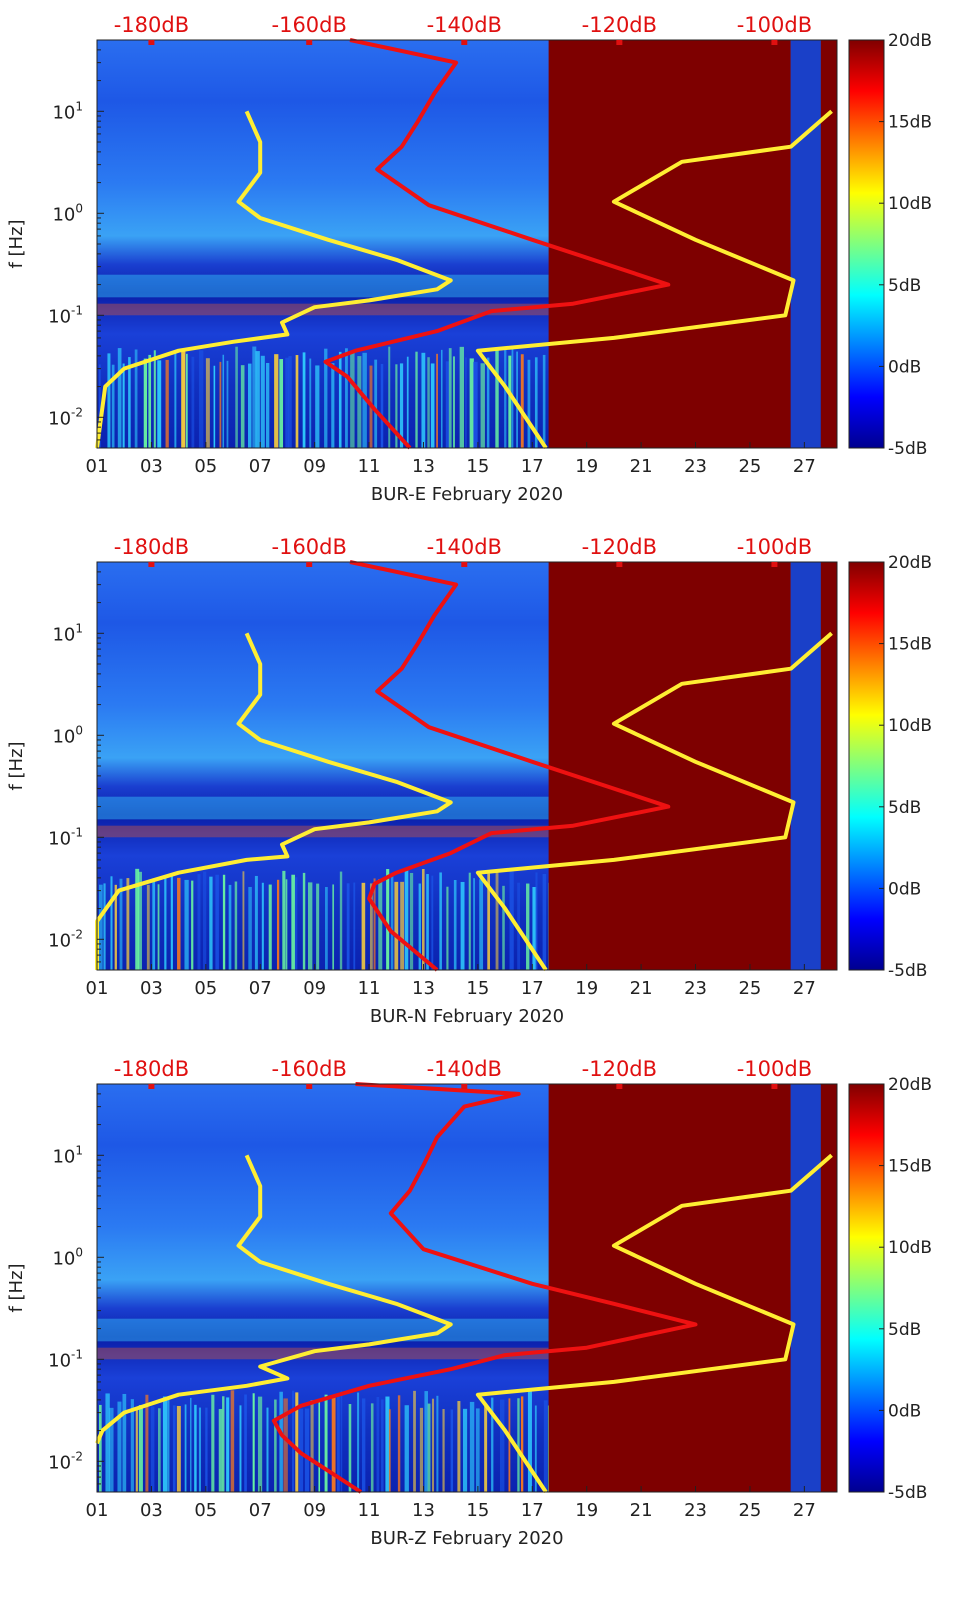 This screenshot has width=962, height=1599. Describe the element at coordinates (904, 889) in the screenshot. I see `colorbar-tick-label: 0dB` at that location.